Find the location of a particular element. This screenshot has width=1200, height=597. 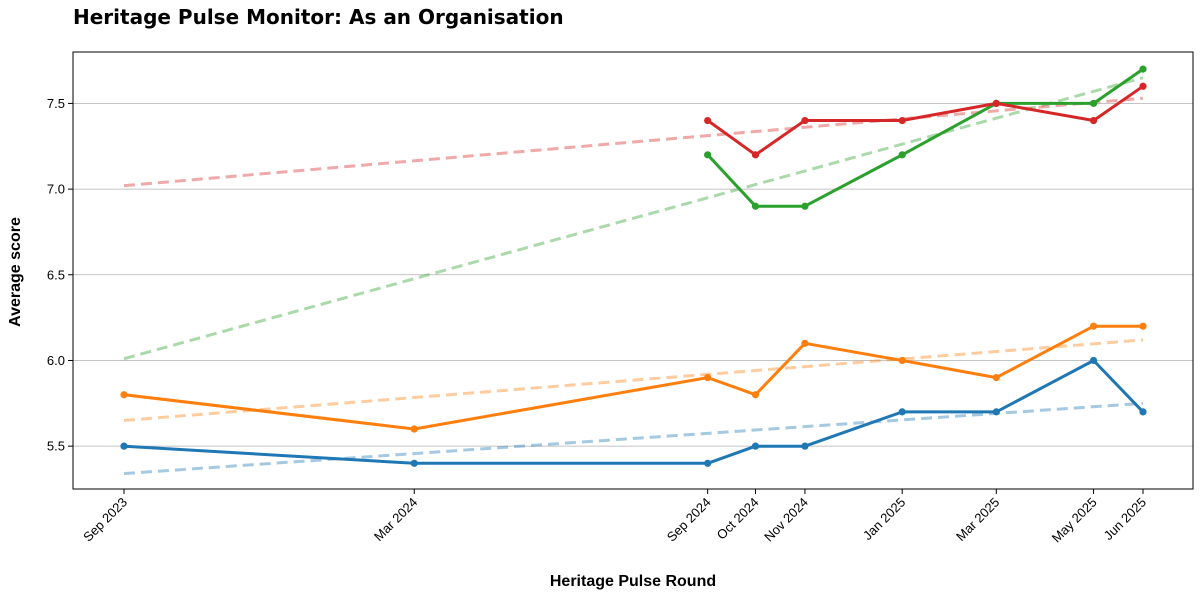

x-tick-label: Nov 2024 is located at coordinates (786, 520).